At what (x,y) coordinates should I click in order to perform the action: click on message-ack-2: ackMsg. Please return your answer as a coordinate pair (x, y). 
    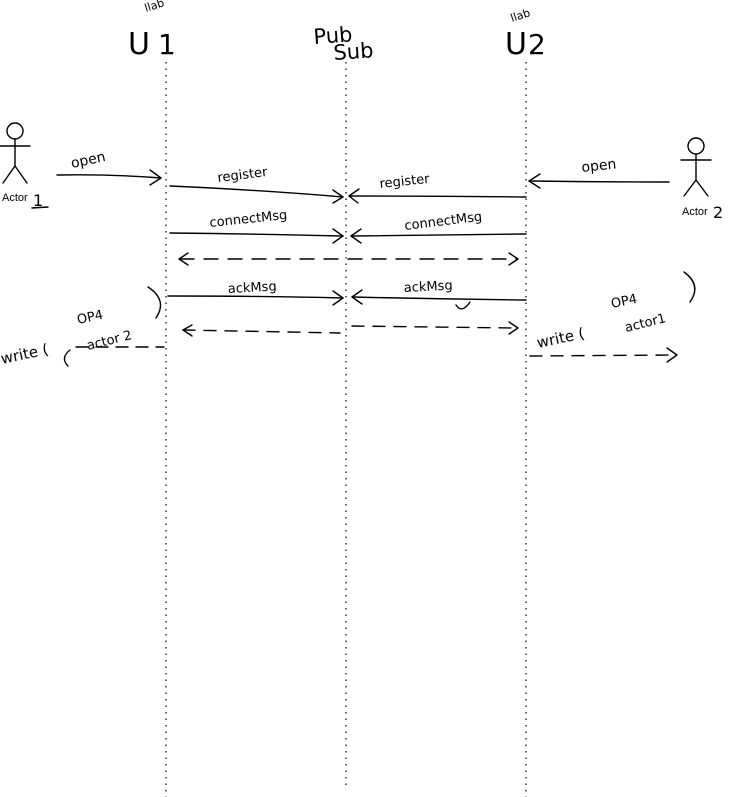
    Looking at the image, I should click on (439, 294).